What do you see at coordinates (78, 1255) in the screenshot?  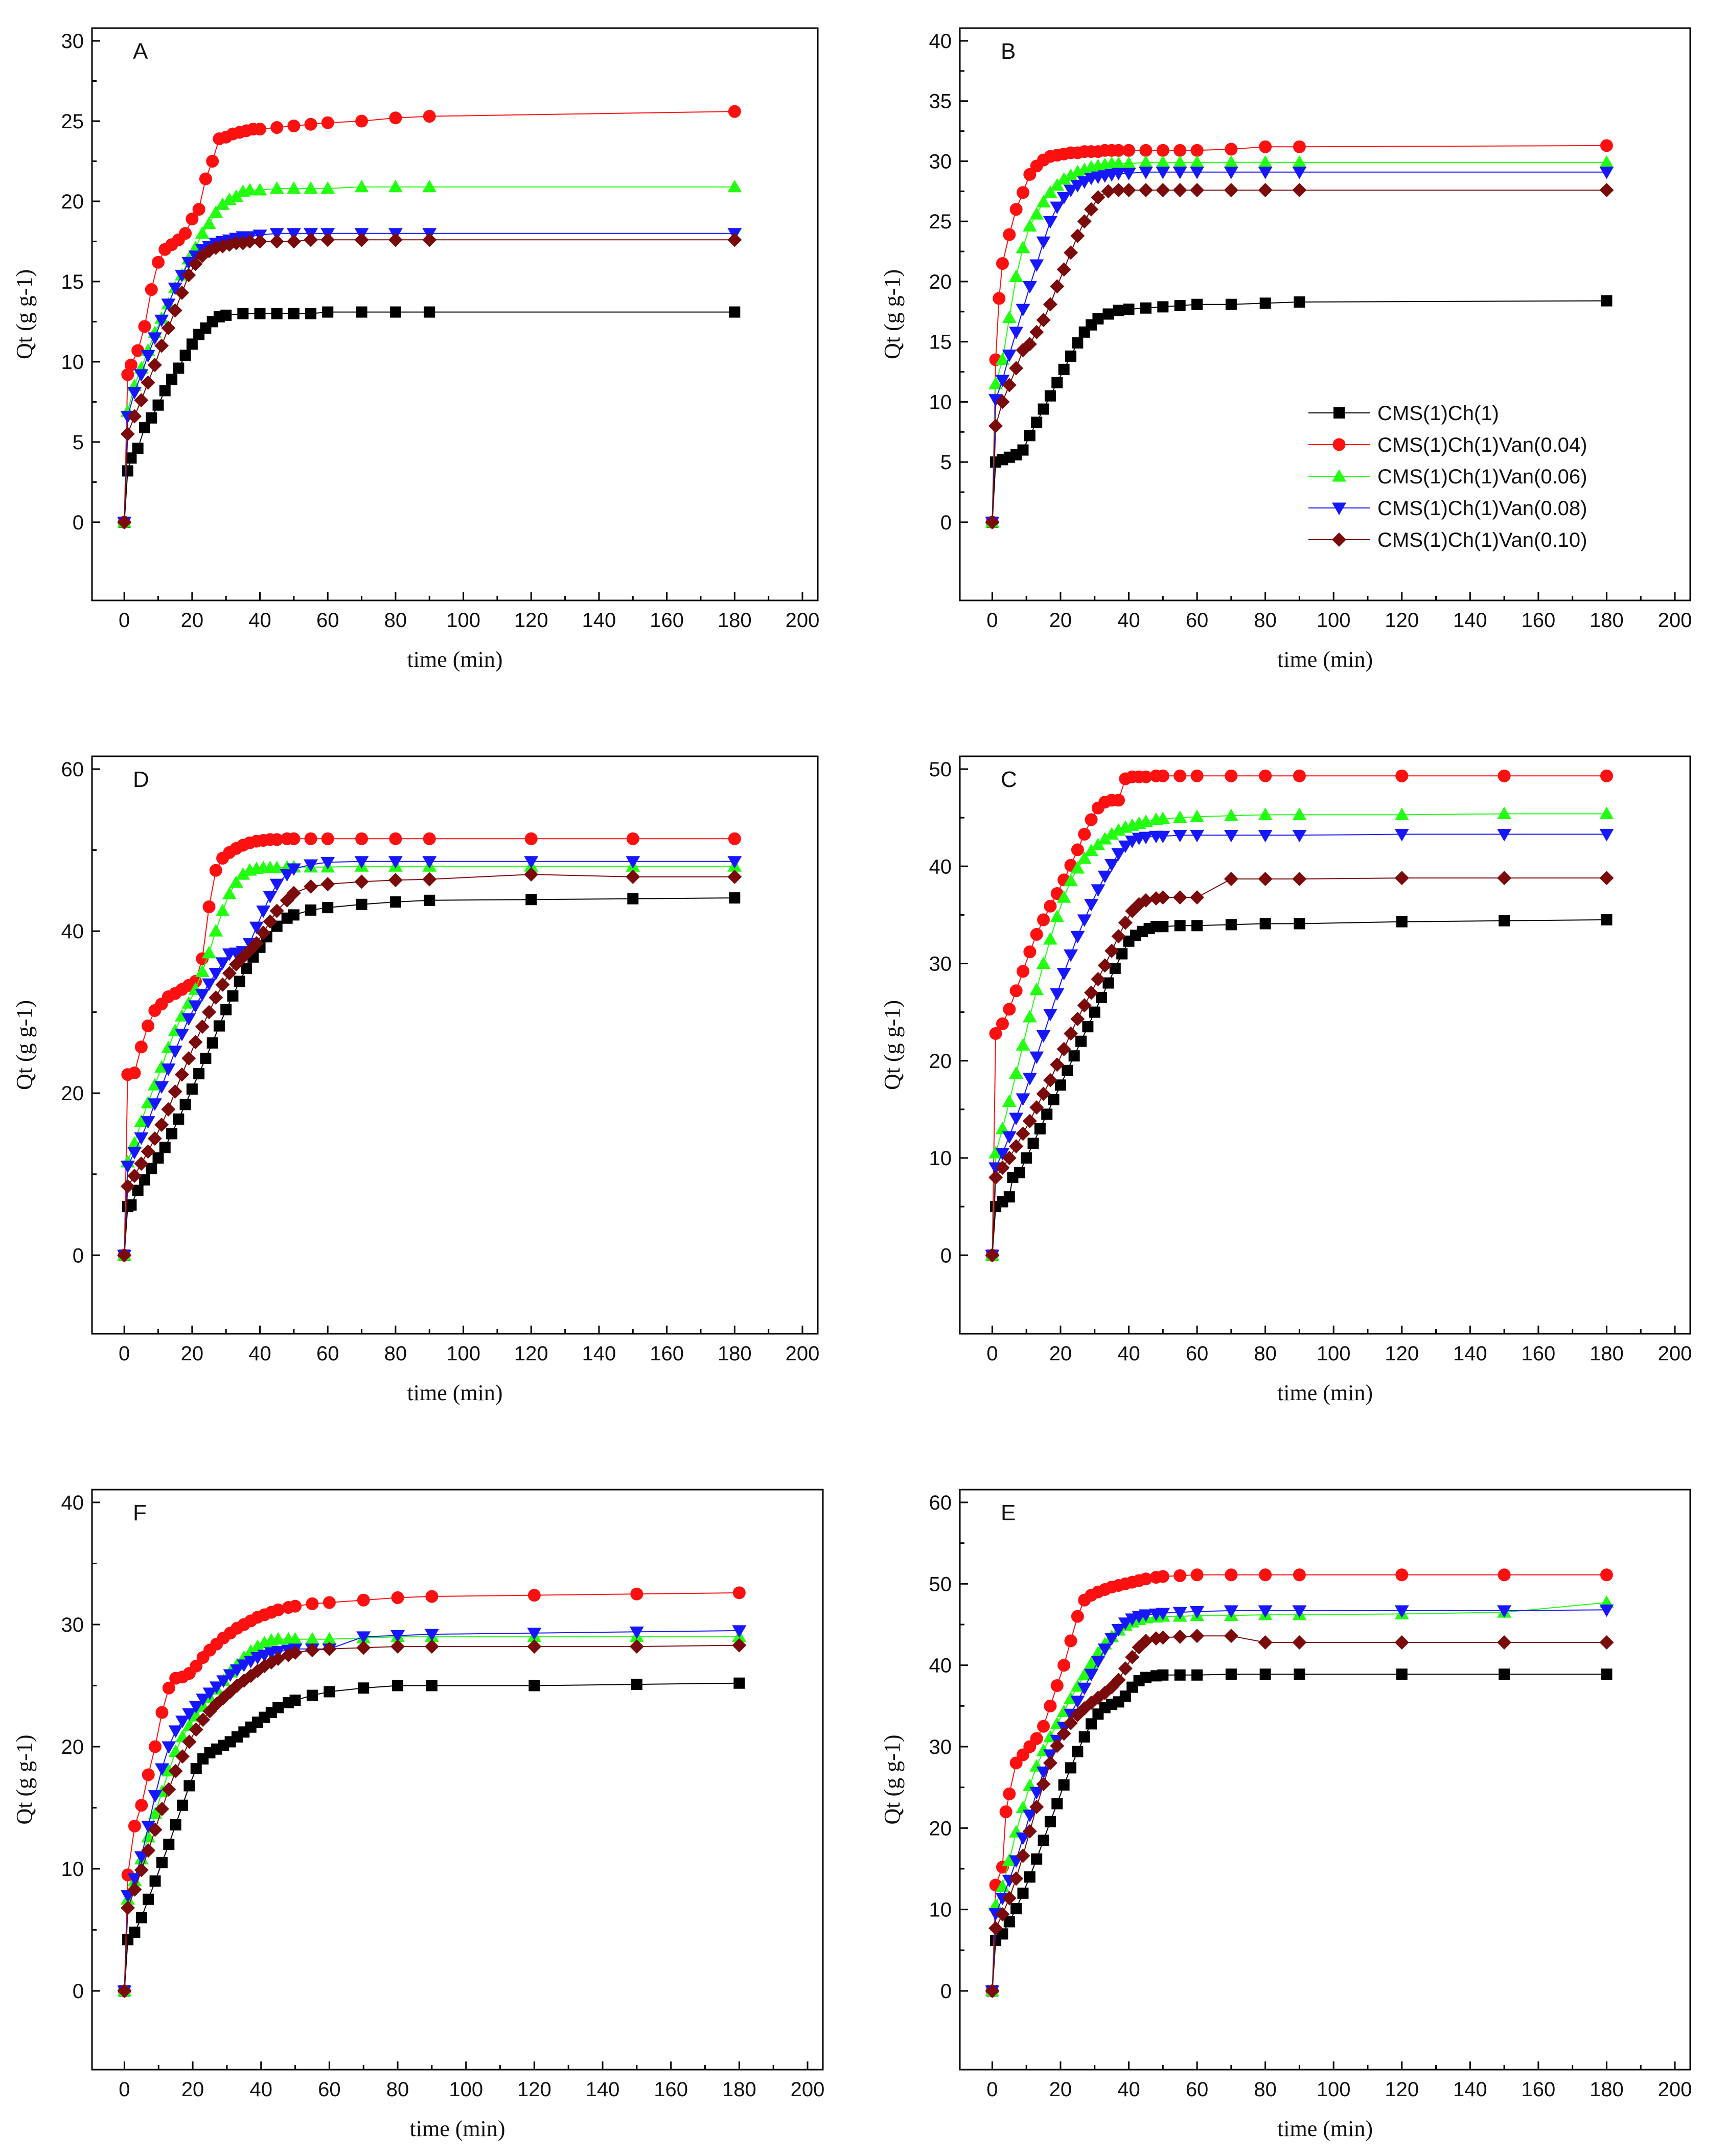 I see `y-tick-label: 0` at bounding box center [78, 1255].